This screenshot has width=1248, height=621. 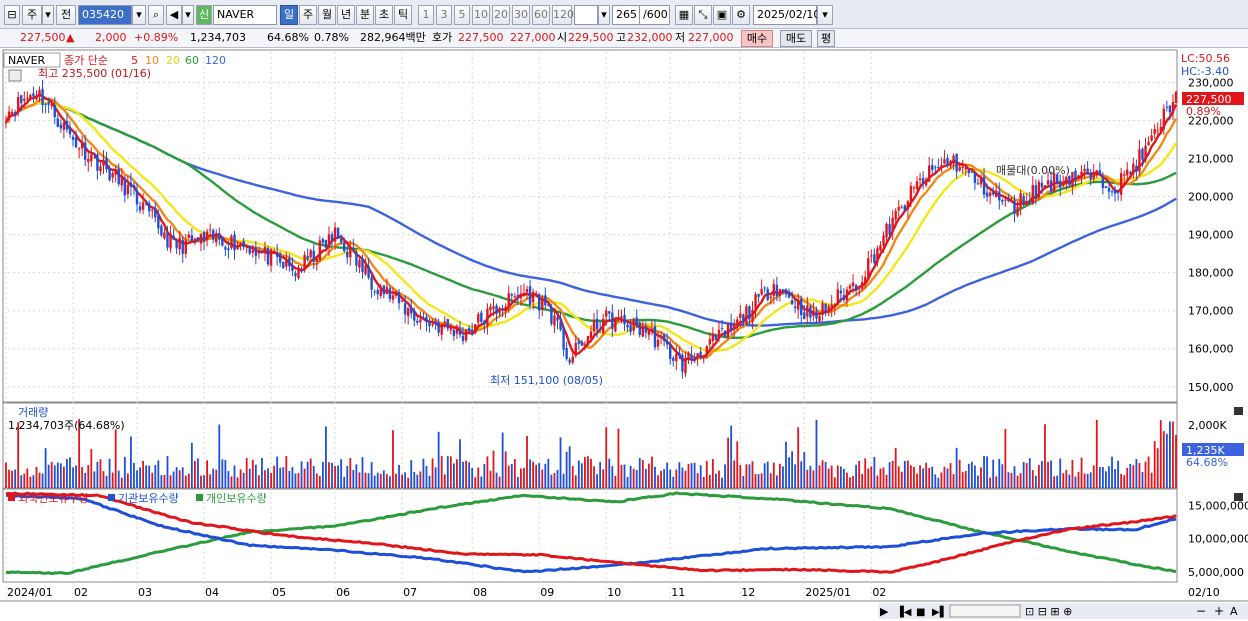 What do you see at coordinates (684, 15) in the screenshot?
I see `chart-settings-icon: ▦` at bounding box center [684, 15].